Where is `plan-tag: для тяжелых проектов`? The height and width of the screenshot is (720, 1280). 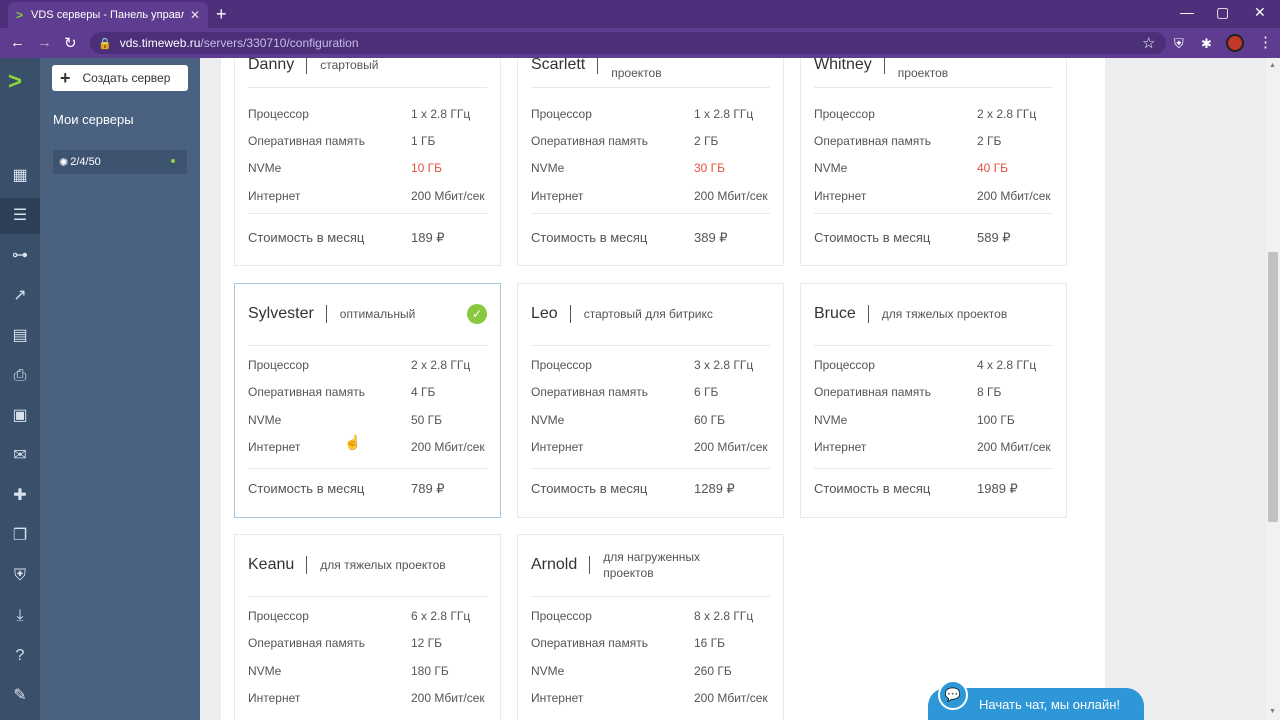
plan-tag: для тяжелых проектов is located at coordinates (383, 565).